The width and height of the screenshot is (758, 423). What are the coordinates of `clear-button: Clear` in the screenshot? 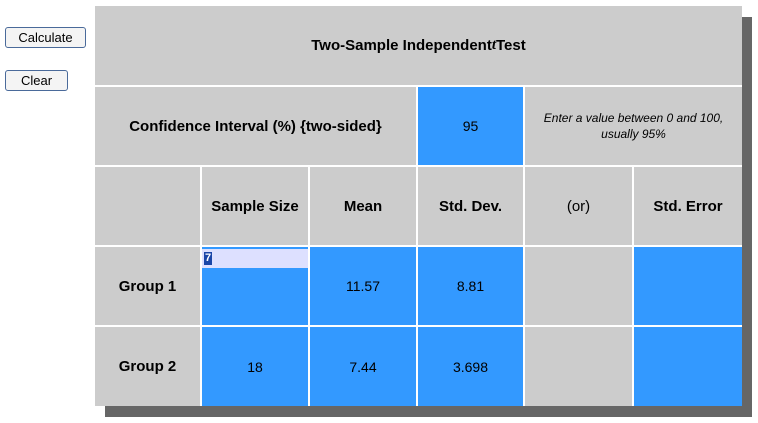 It's located at (36, 80).